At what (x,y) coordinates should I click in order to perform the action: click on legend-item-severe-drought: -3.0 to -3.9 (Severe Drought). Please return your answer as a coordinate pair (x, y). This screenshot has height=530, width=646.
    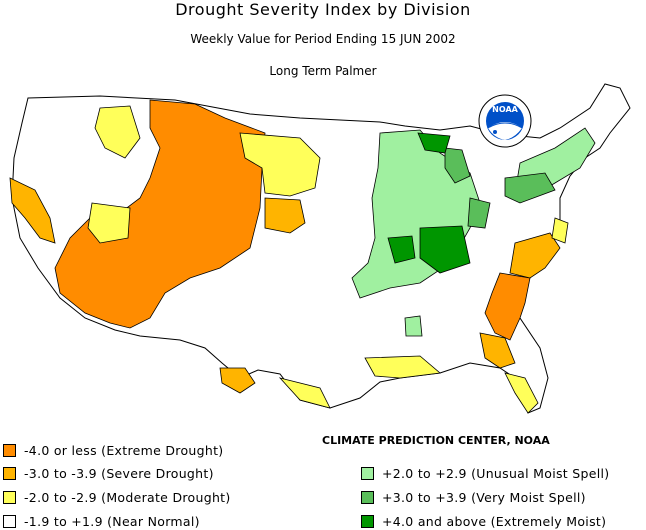
    Looking at the image, I should click on (108, 473).